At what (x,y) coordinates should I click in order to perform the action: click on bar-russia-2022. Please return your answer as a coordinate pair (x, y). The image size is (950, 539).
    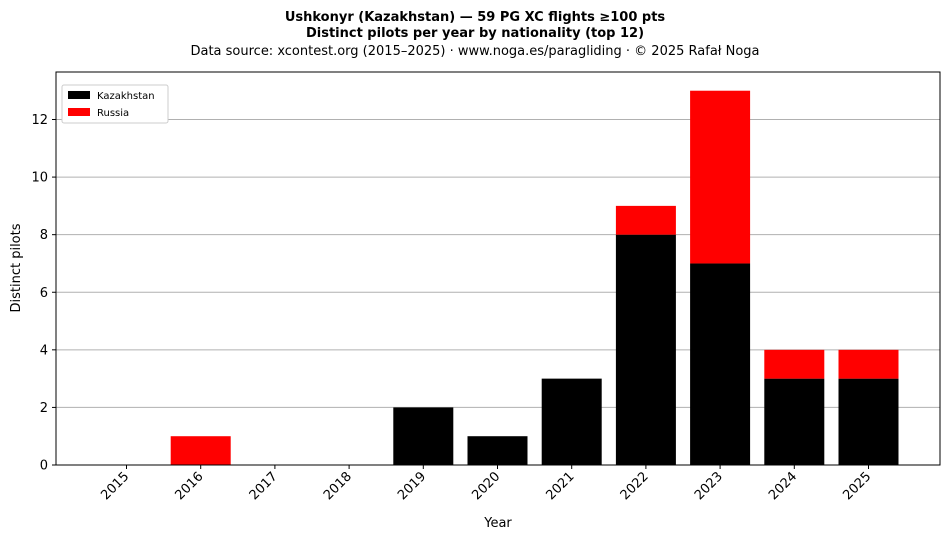
    Looking at the image, I should click on (645, 220).